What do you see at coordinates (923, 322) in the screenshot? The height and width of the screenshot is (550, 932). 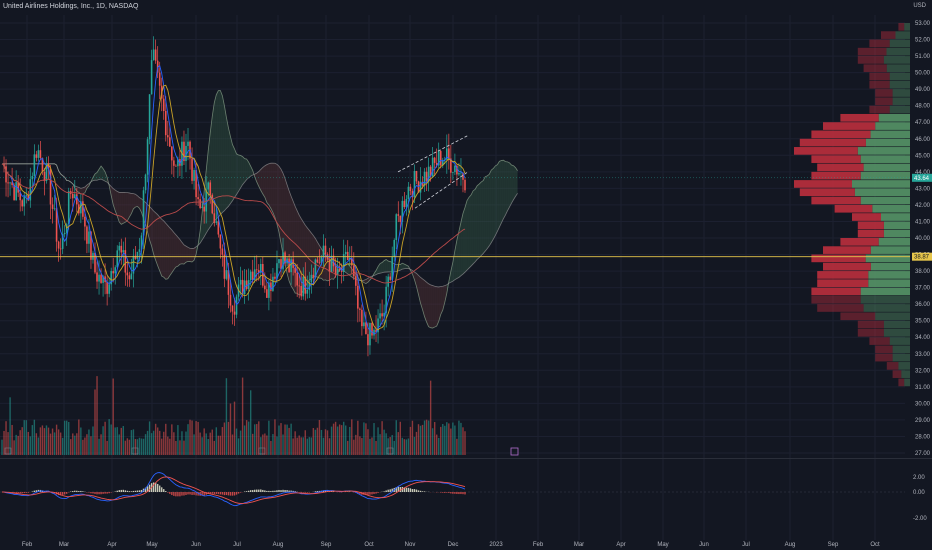 I see `price-tick-label: 35.00` at bounding box center [923, 322].